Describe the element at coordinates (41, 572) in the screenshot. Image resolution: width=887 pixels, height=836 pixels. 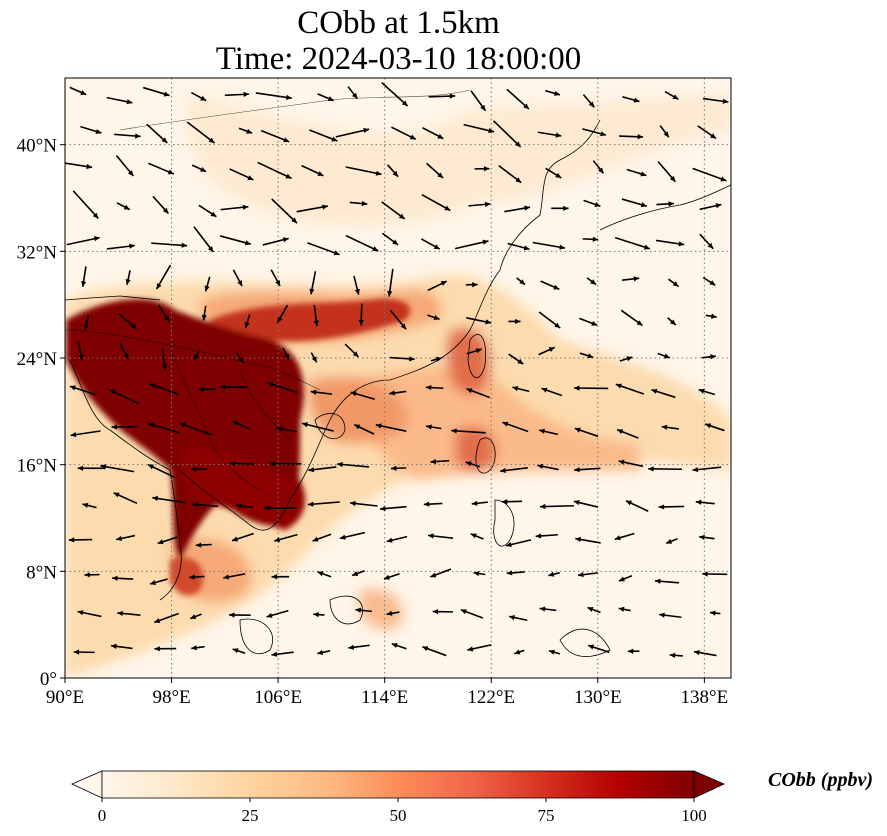
I see `lat-tick-label: 8°N` at that location.